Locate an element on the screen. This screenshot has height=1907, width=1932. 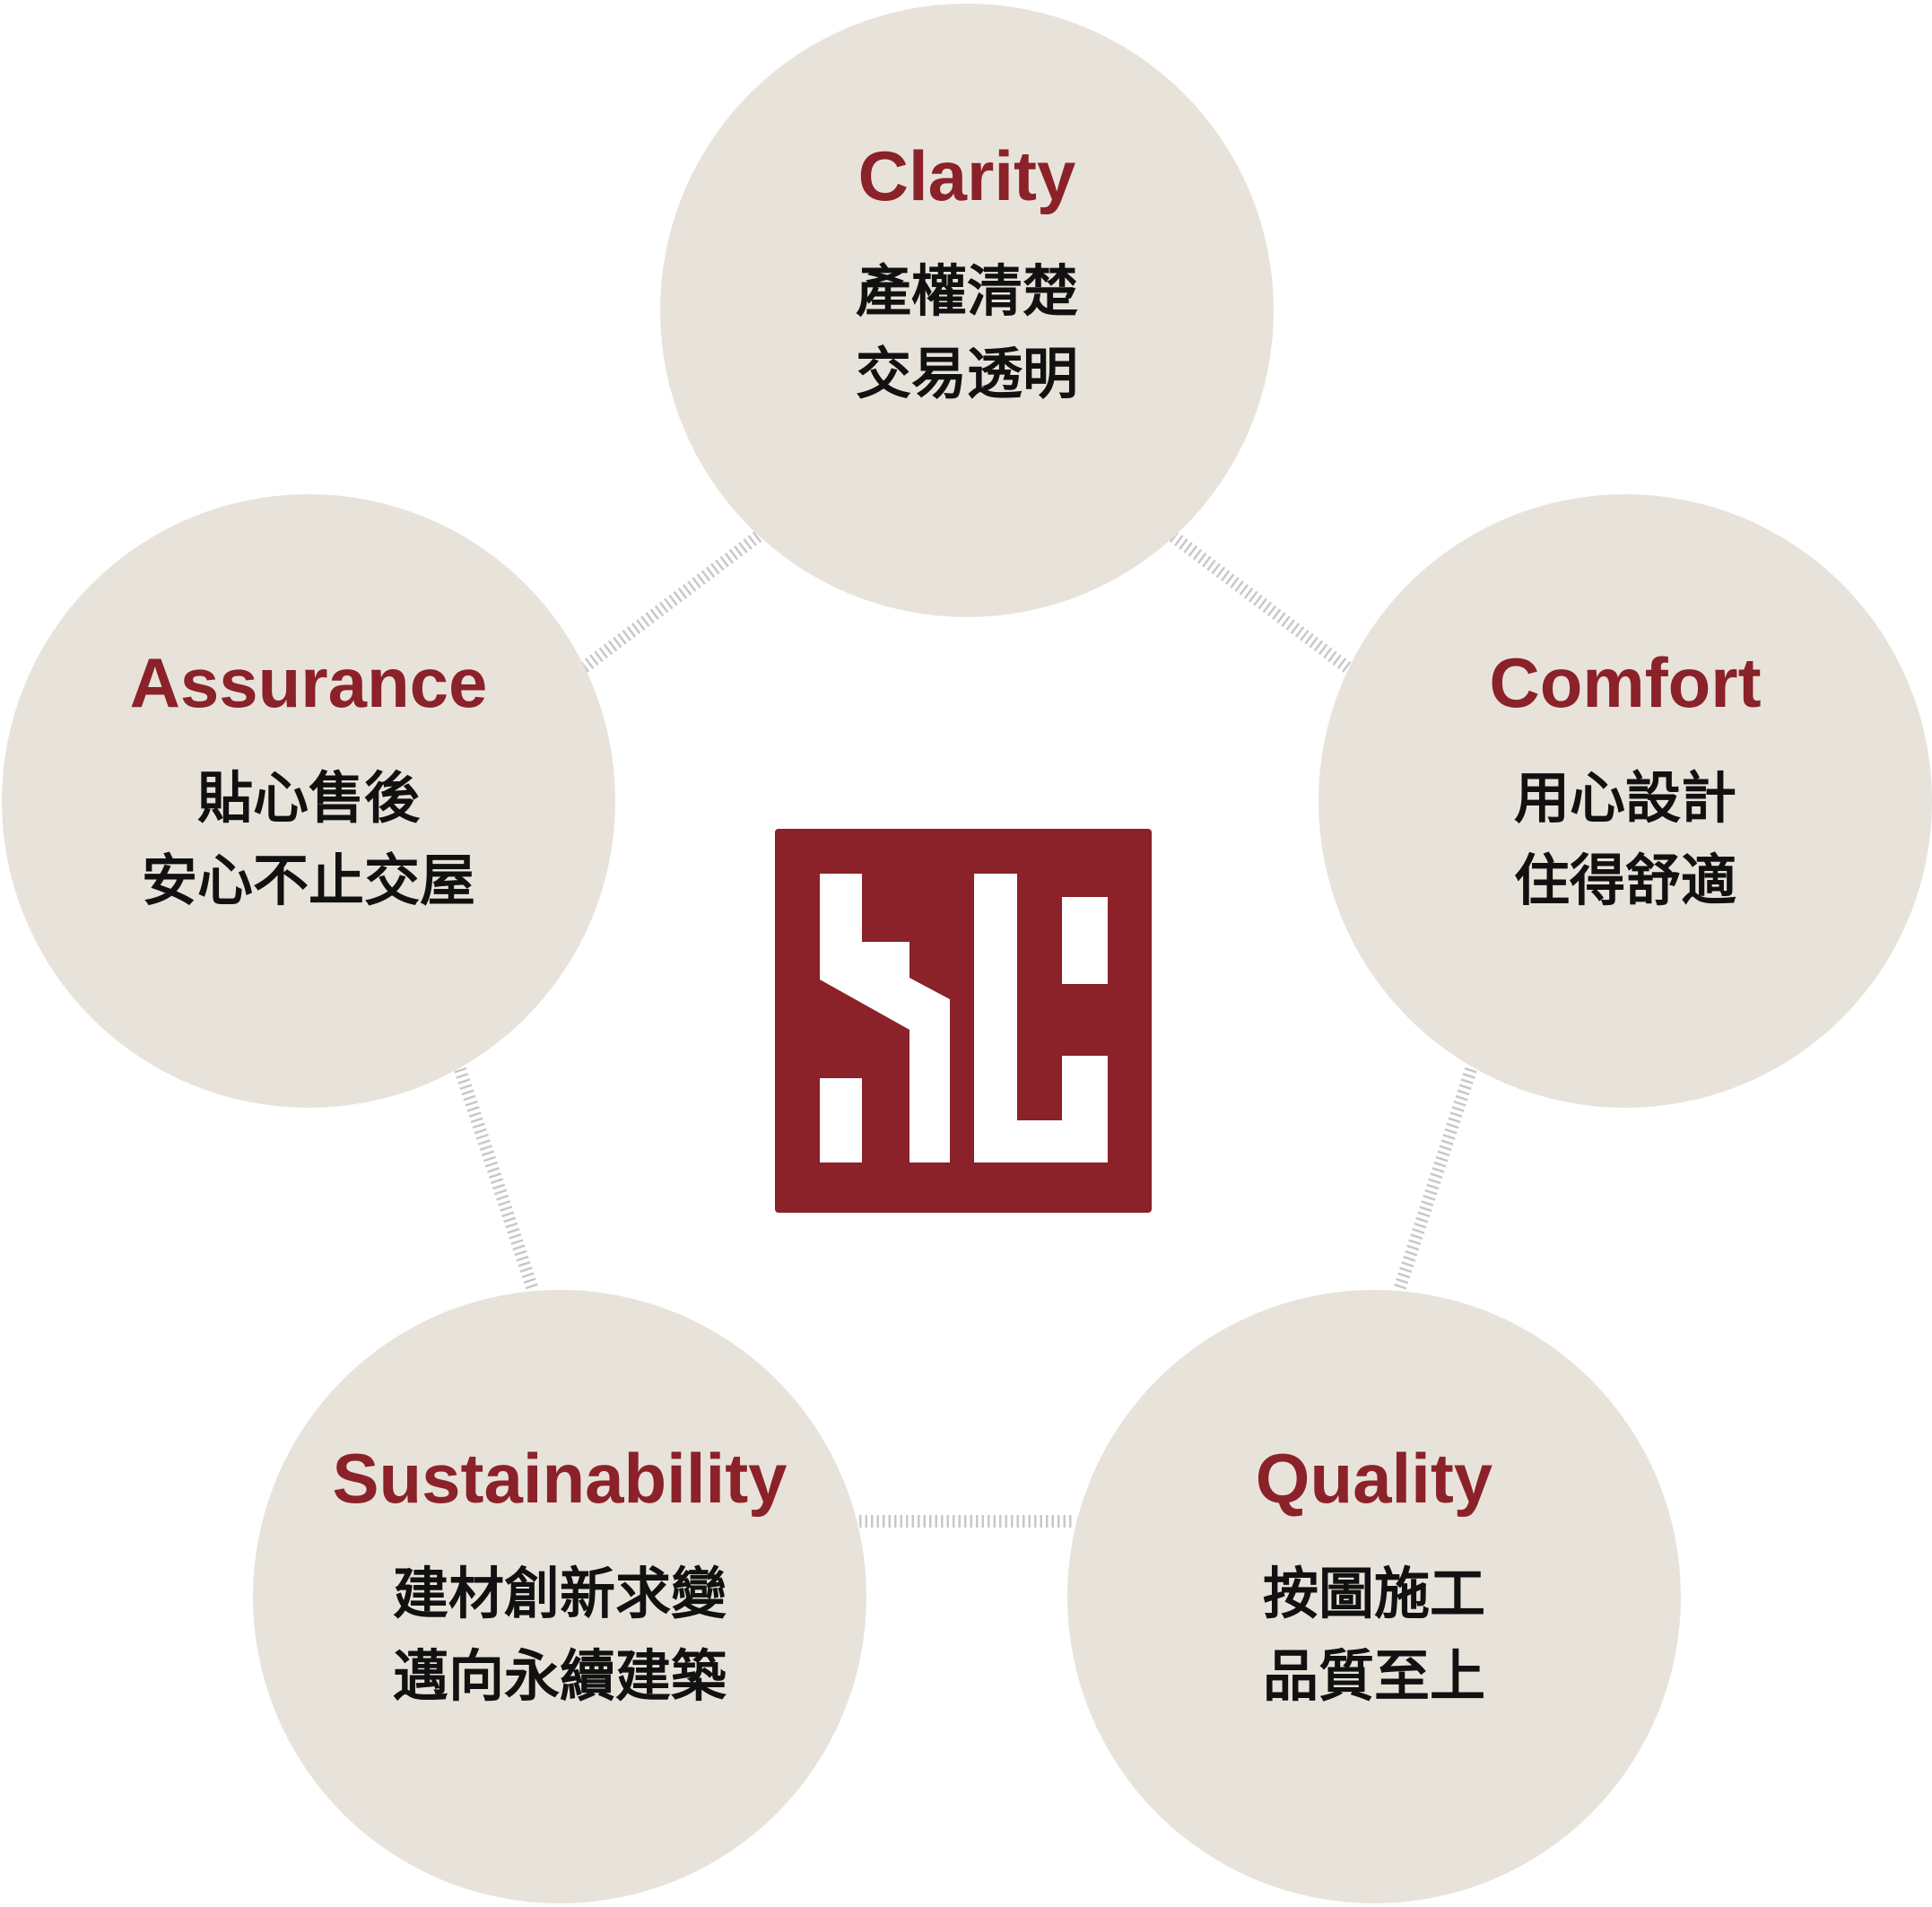
connector-comfort-quality is located at coordinates (1435, 1180).